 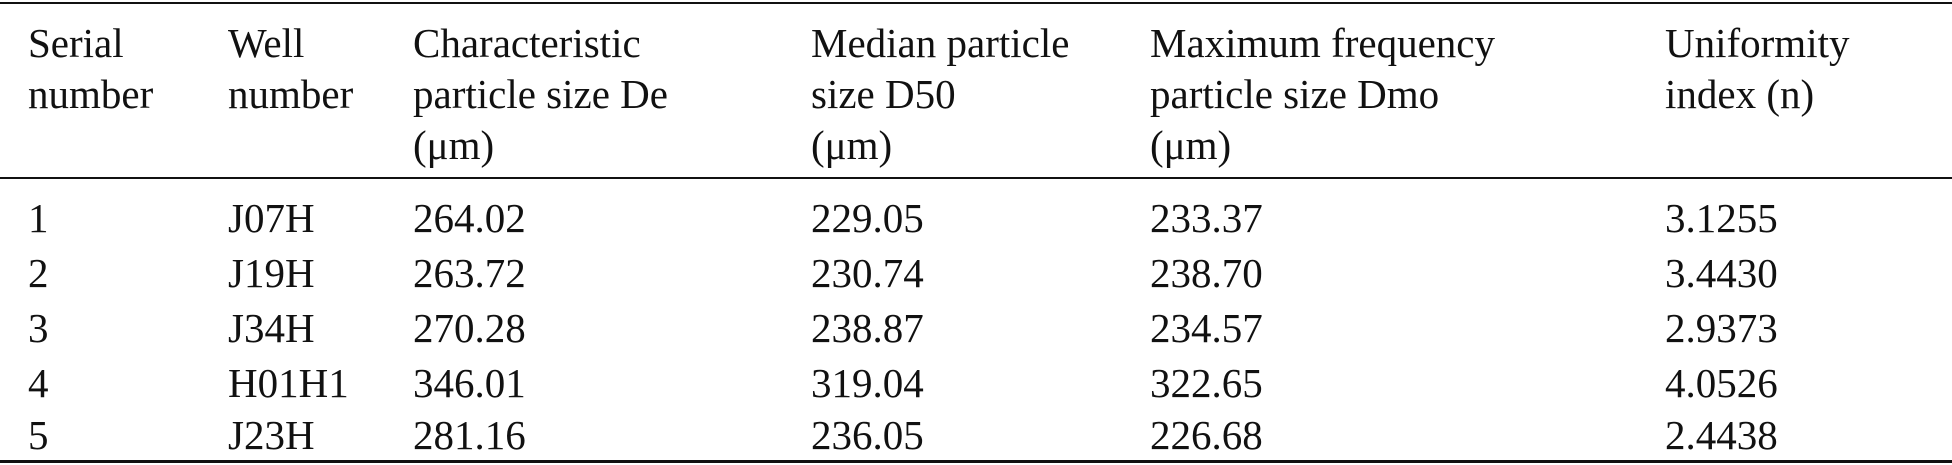 I want to click on table-top-rule, so click(x=976, y=3).